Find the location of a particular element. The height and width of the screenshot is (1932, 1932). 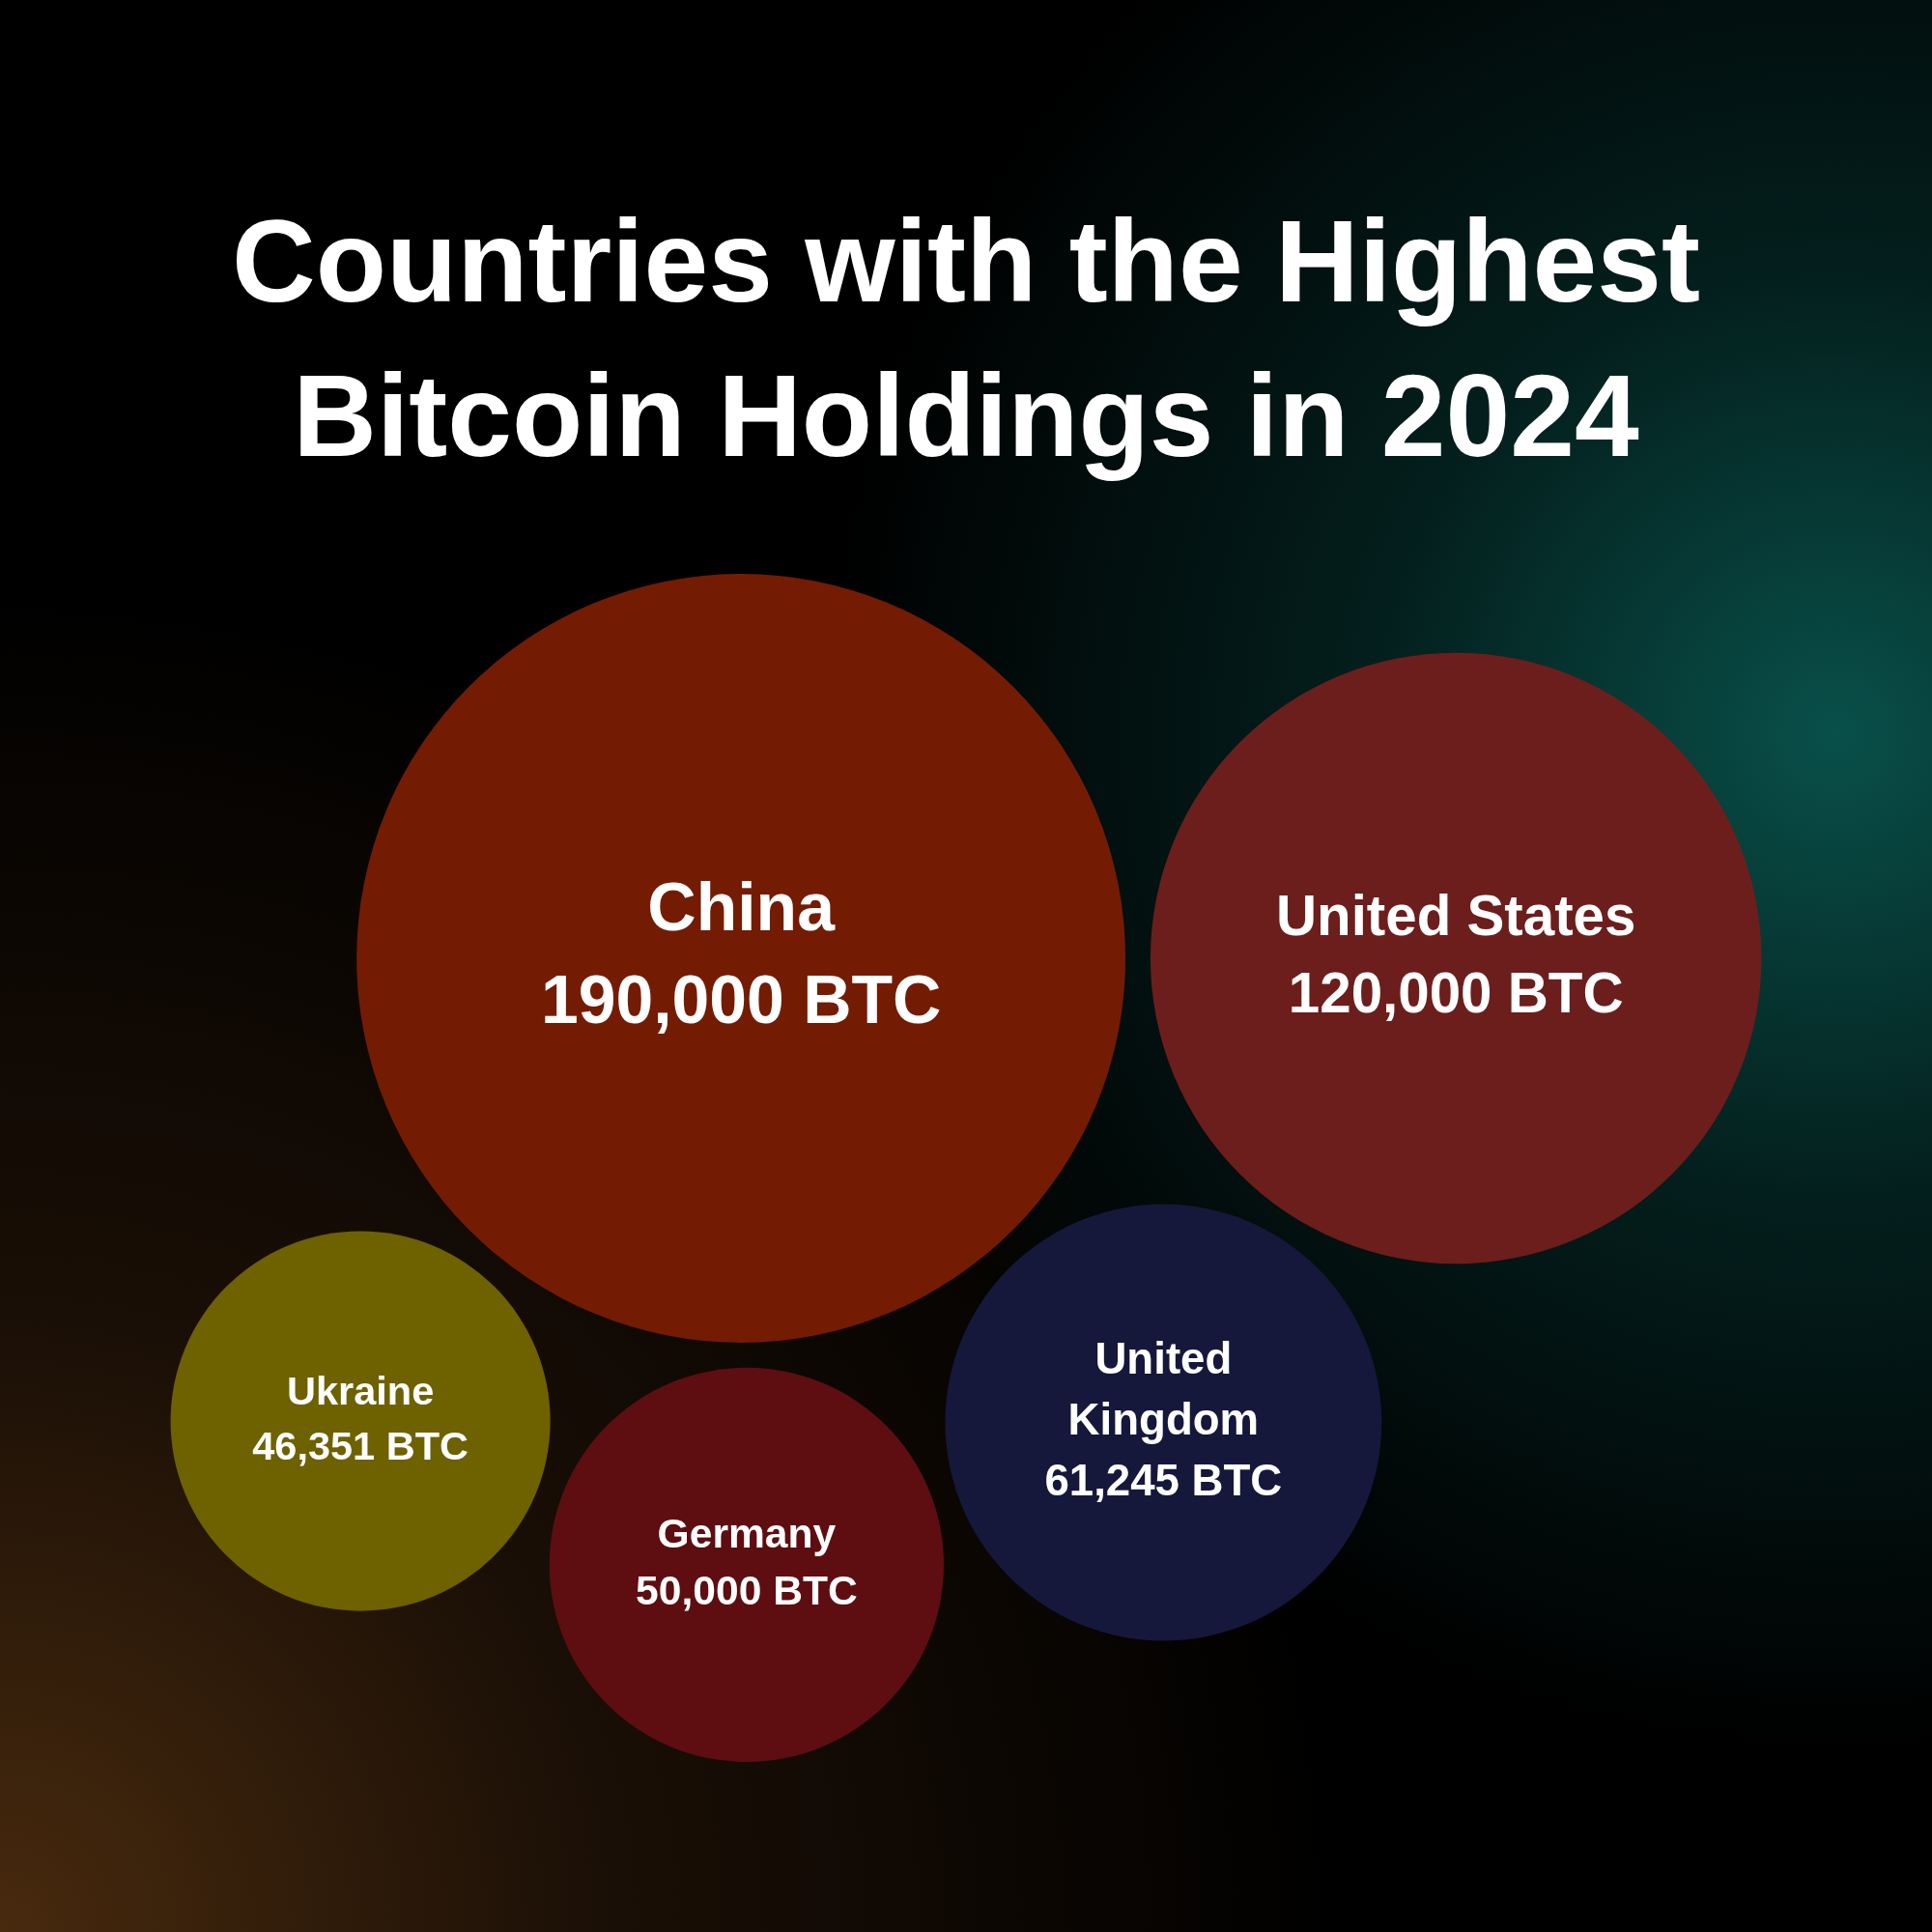

category-label: Germany is located at coordinates (747, 1533).